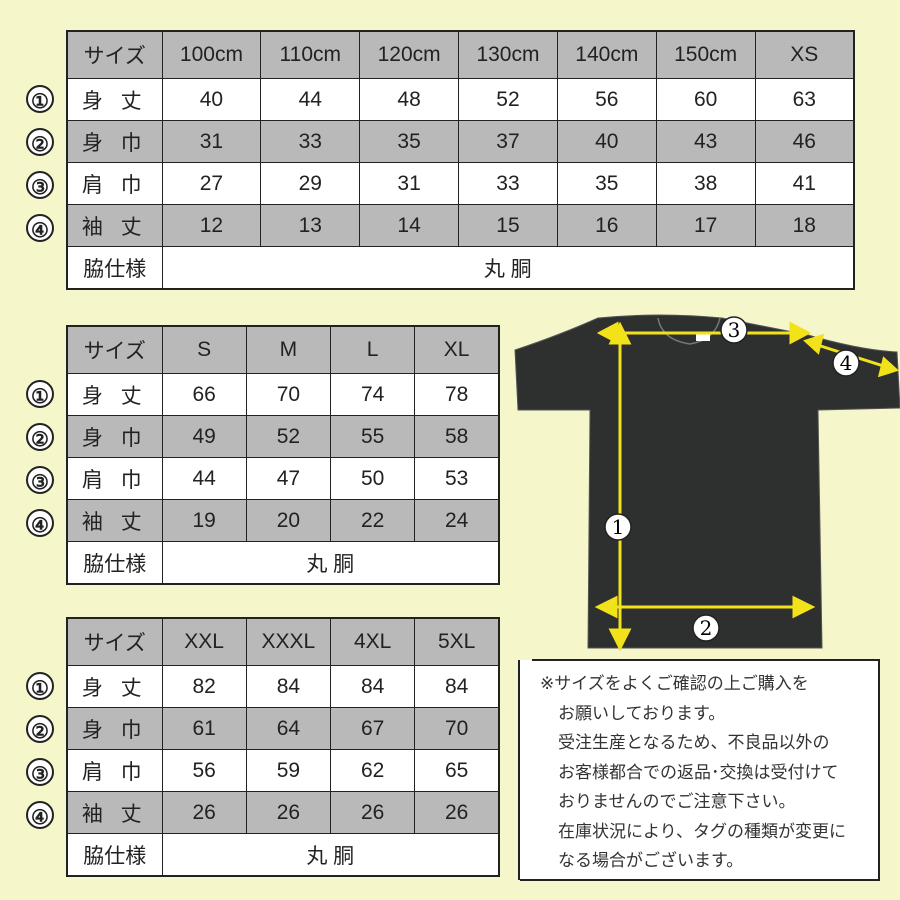 The height and width of the screenshot is (900, 900). I want to click on size-column-header: 150cm, so click(705, 54).